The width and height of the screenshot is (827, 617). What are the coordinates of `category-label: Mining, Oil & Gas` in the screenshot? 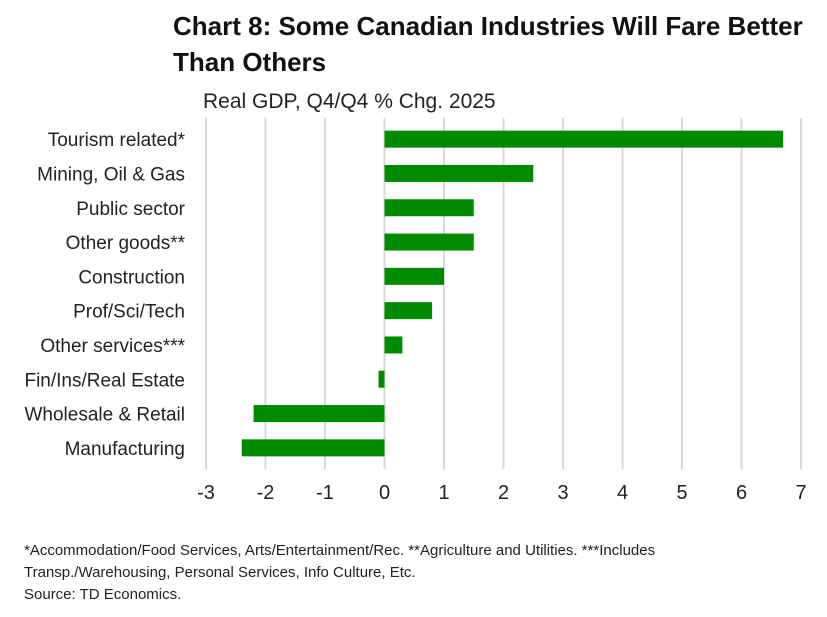 It's located at (111, 174).